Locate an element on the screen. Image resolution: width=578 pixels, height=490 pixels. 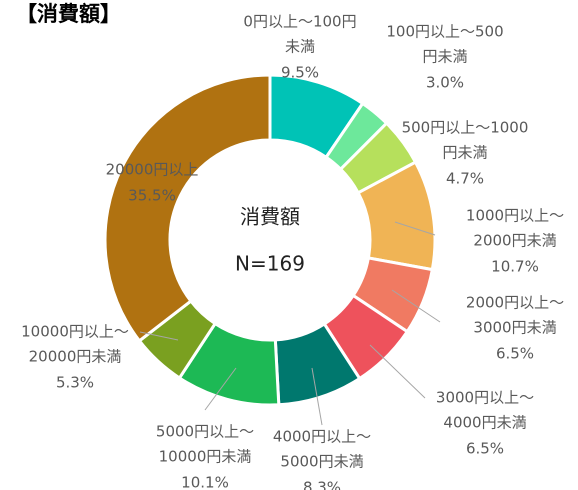
category-label: 20000円以上 is located at coordinates (152, 170).